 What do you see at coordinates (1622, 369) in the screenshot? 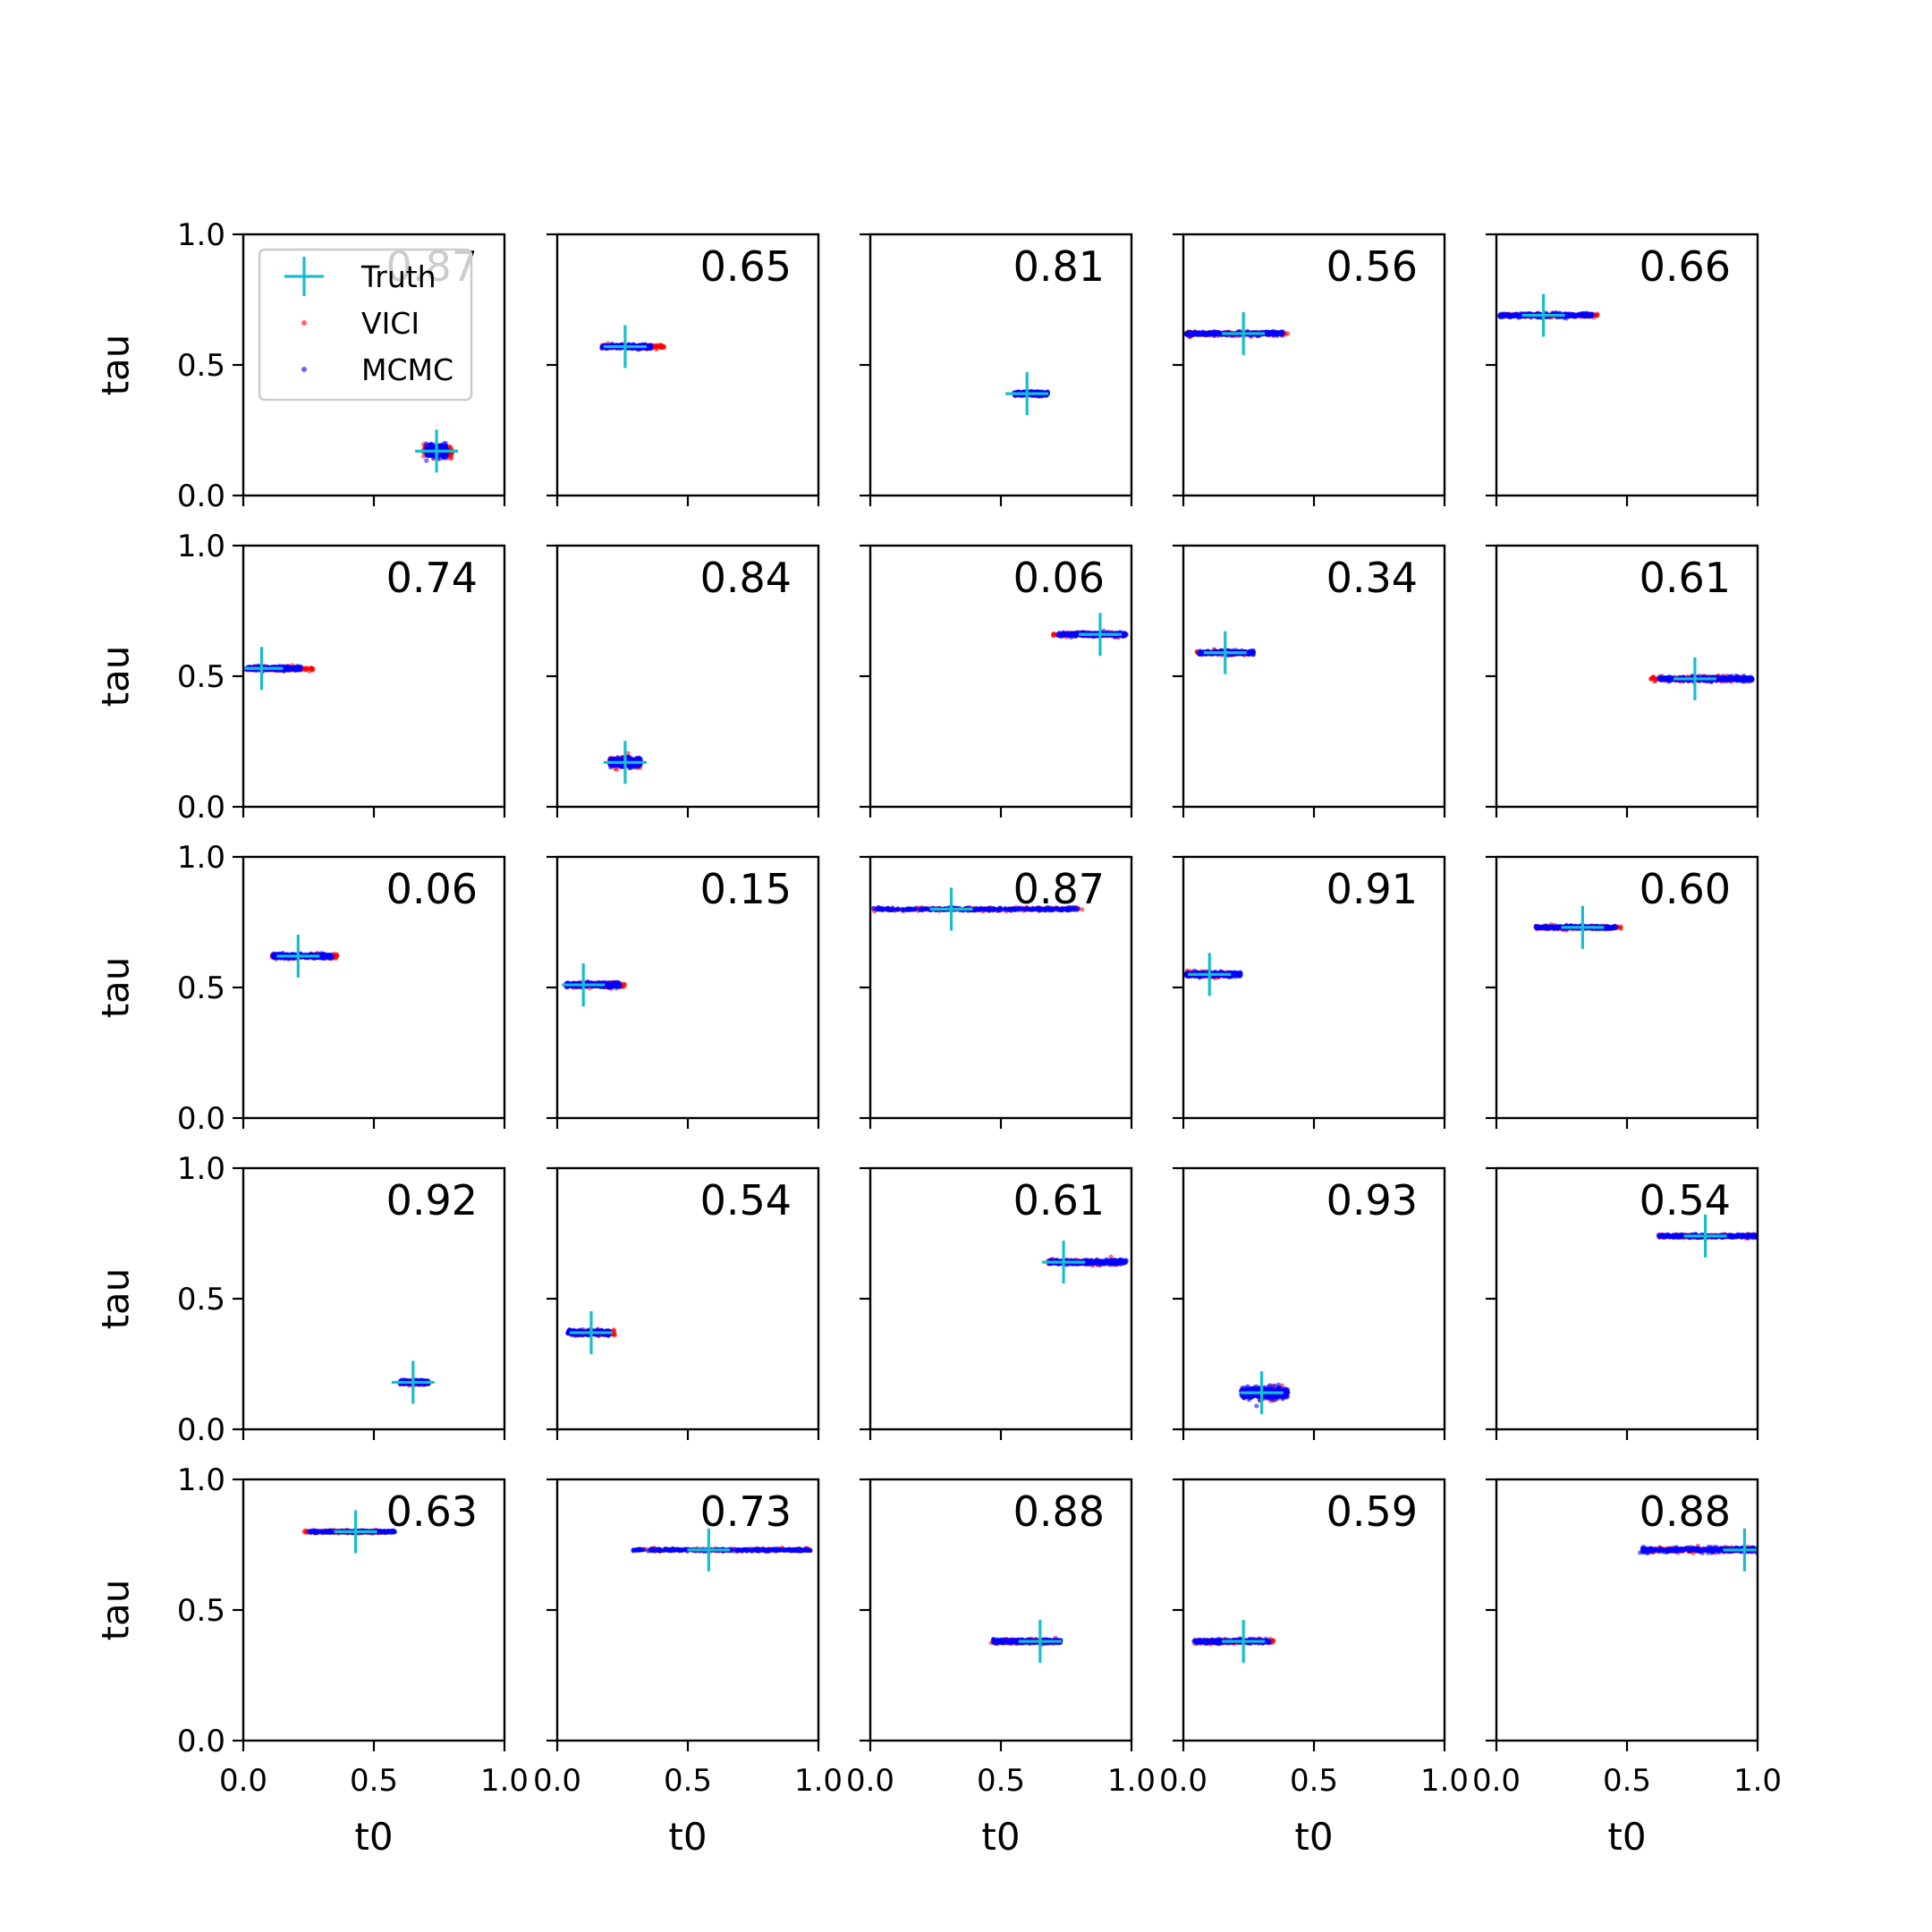
I see `panel-5: 0.66` at bounding box center [1622, 369].